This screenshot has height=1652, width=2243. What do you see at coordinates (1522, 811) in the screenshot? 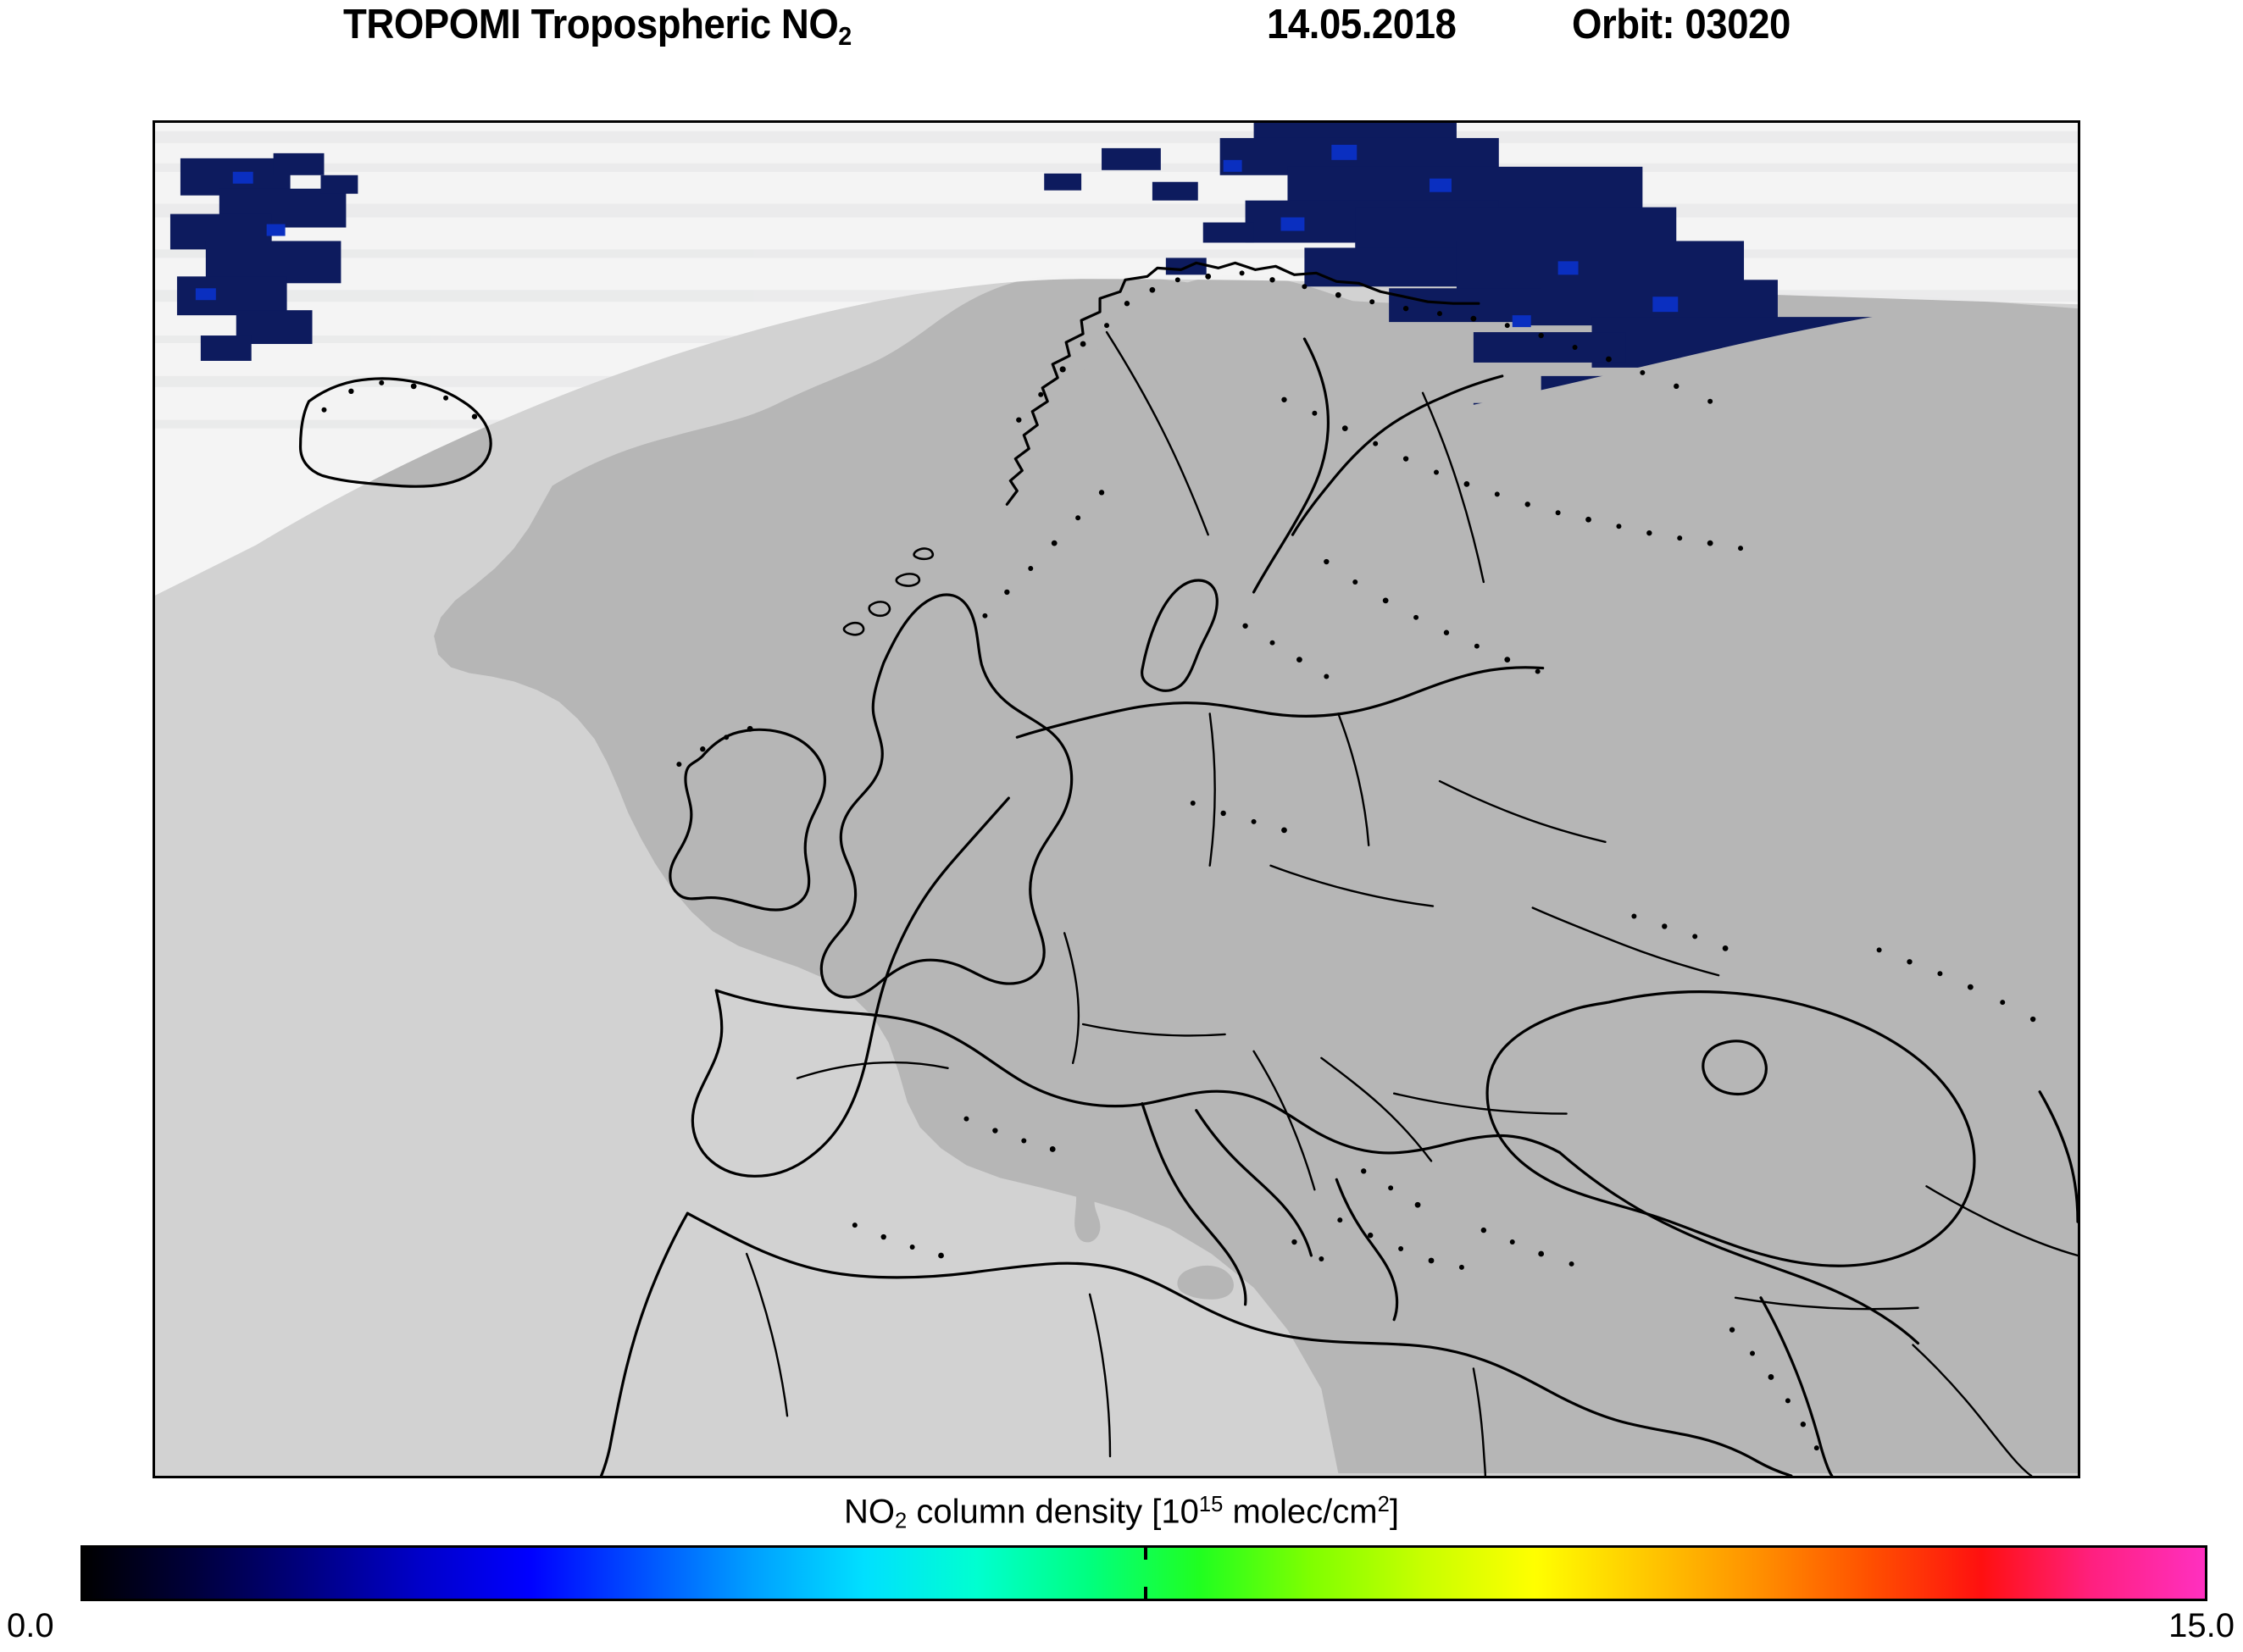
I see `border-belarus-russia` at bounding box center [1522, 811].